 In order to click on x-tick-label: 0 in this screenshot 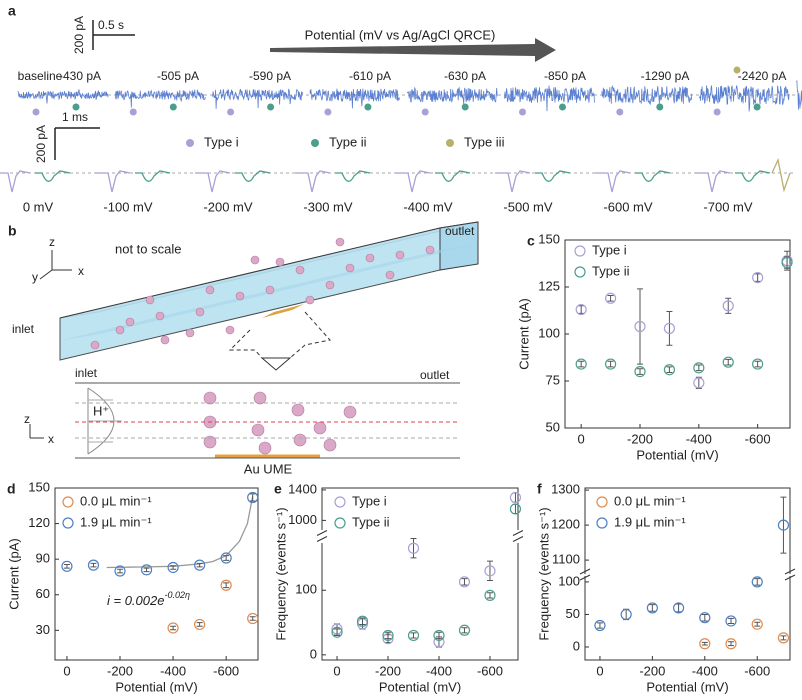, I will do `click(336, 670)`.